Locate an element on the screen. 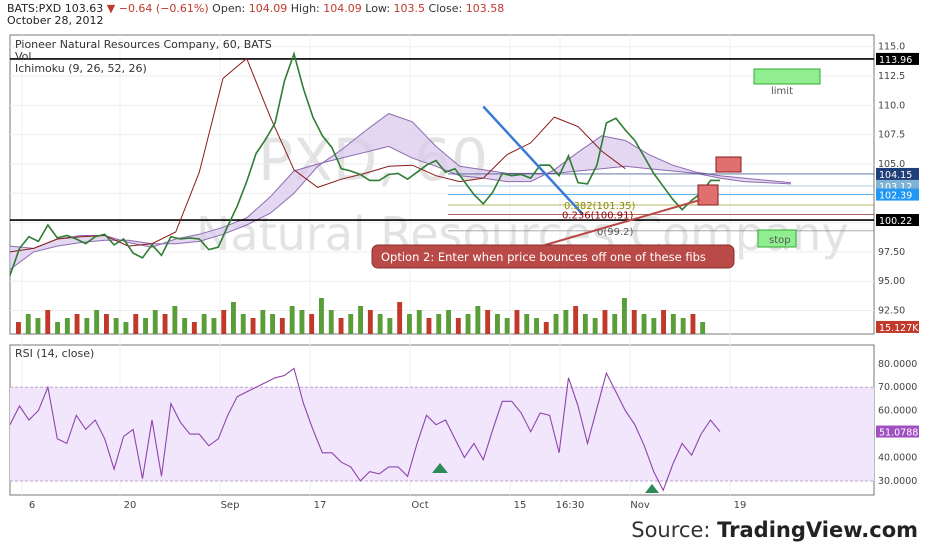 The image size is (932, 550). price-tag-label: 15.127K is located at coordinates (899, 328).